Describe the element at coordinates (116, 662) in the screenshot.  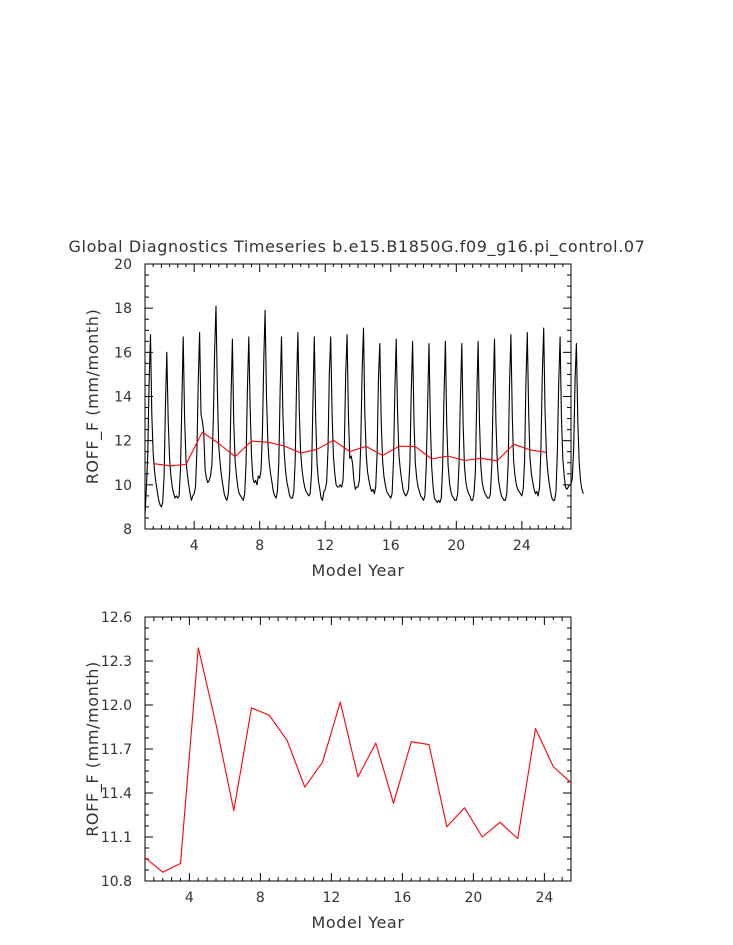
I see `bottom-y-tick-label: 12.3` at that location.